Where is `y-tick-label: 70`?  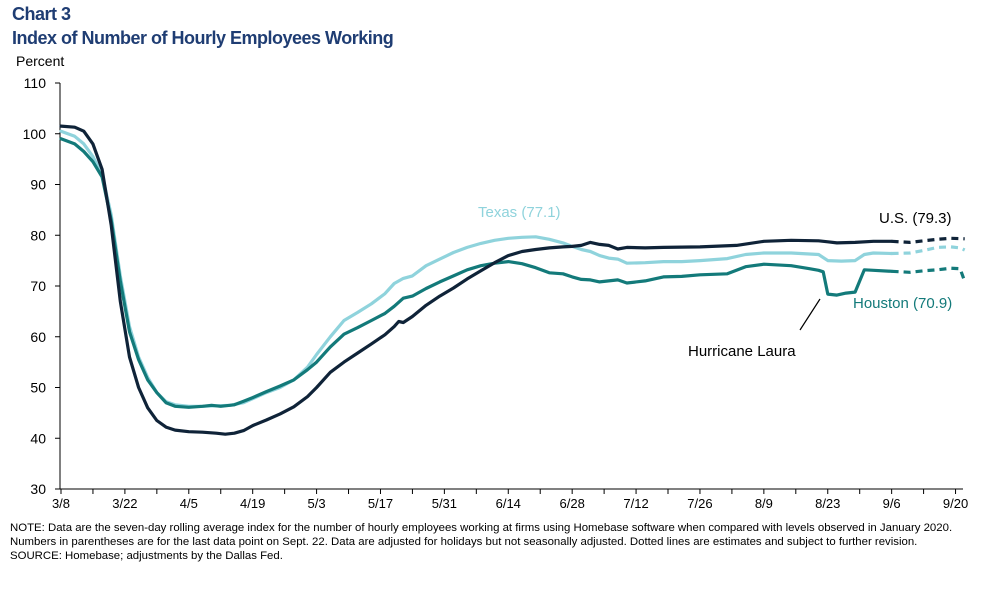
y-tick-label: 70 is located at coordinates (38, 286).